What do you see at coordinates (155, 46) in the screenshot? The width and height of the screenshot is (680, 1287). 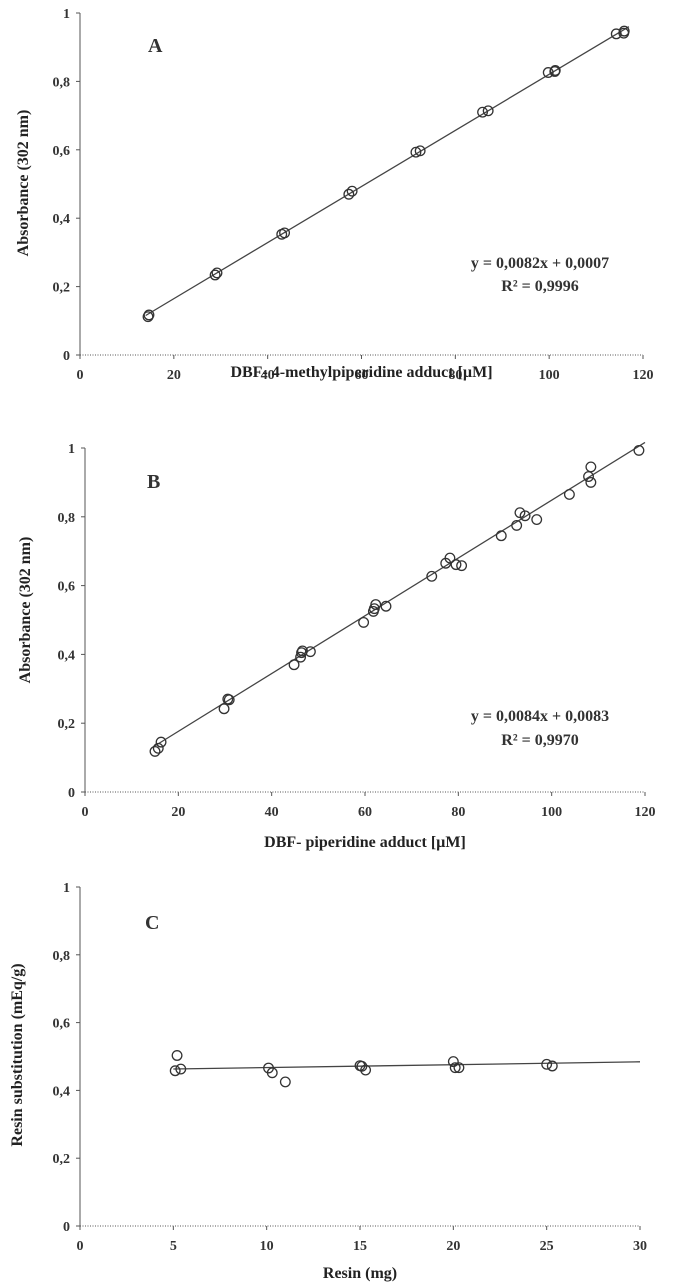 I see `panel-letter: A` at bounding box center [155, 46].